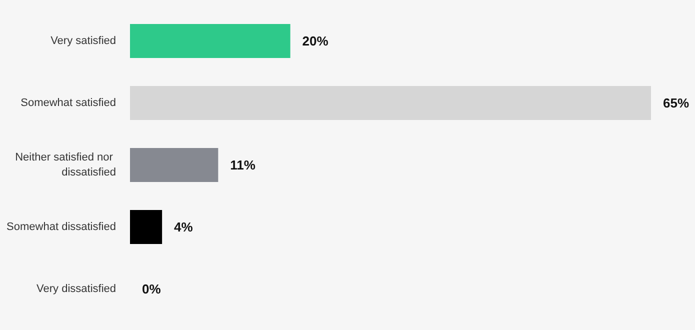  Describe the element at coordinates (65, 165) in the screenshot. I see `y-tick-label: Neither satisfied nor dissatisfied` at that location.